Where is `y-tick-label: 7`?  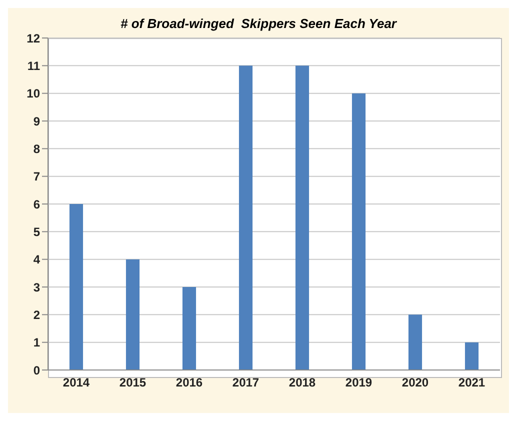 y-tick-label: 7 is located at coordinates (36, 177).